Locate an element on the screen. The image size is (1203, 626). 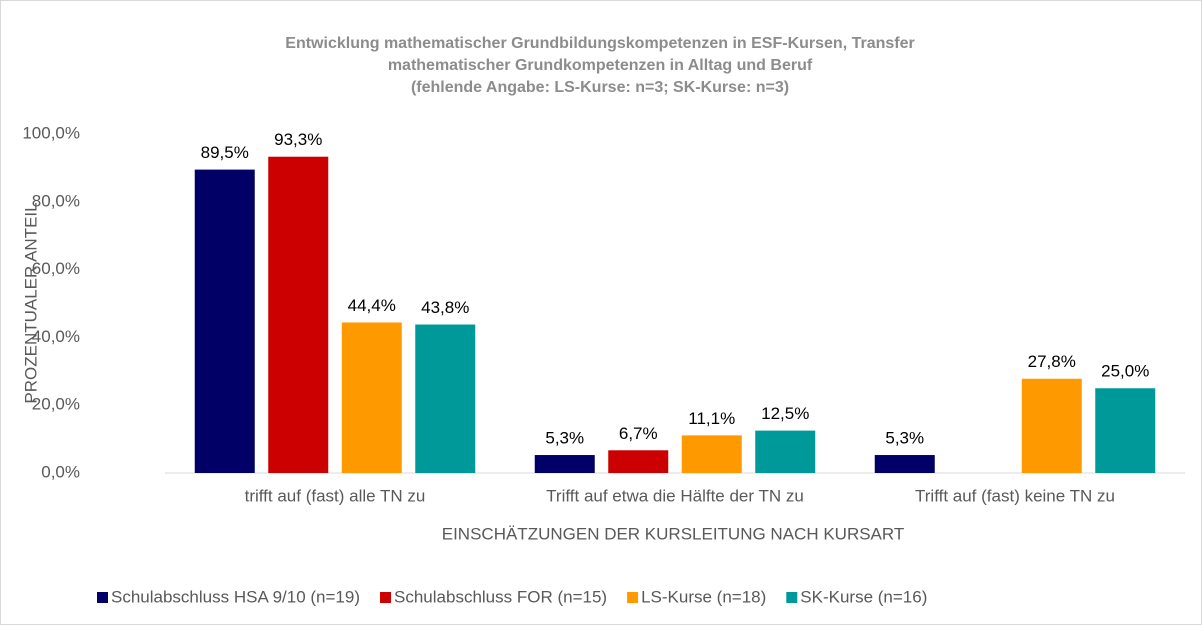
y-tick-label: 20,0% is located at coordinates (56, 404).